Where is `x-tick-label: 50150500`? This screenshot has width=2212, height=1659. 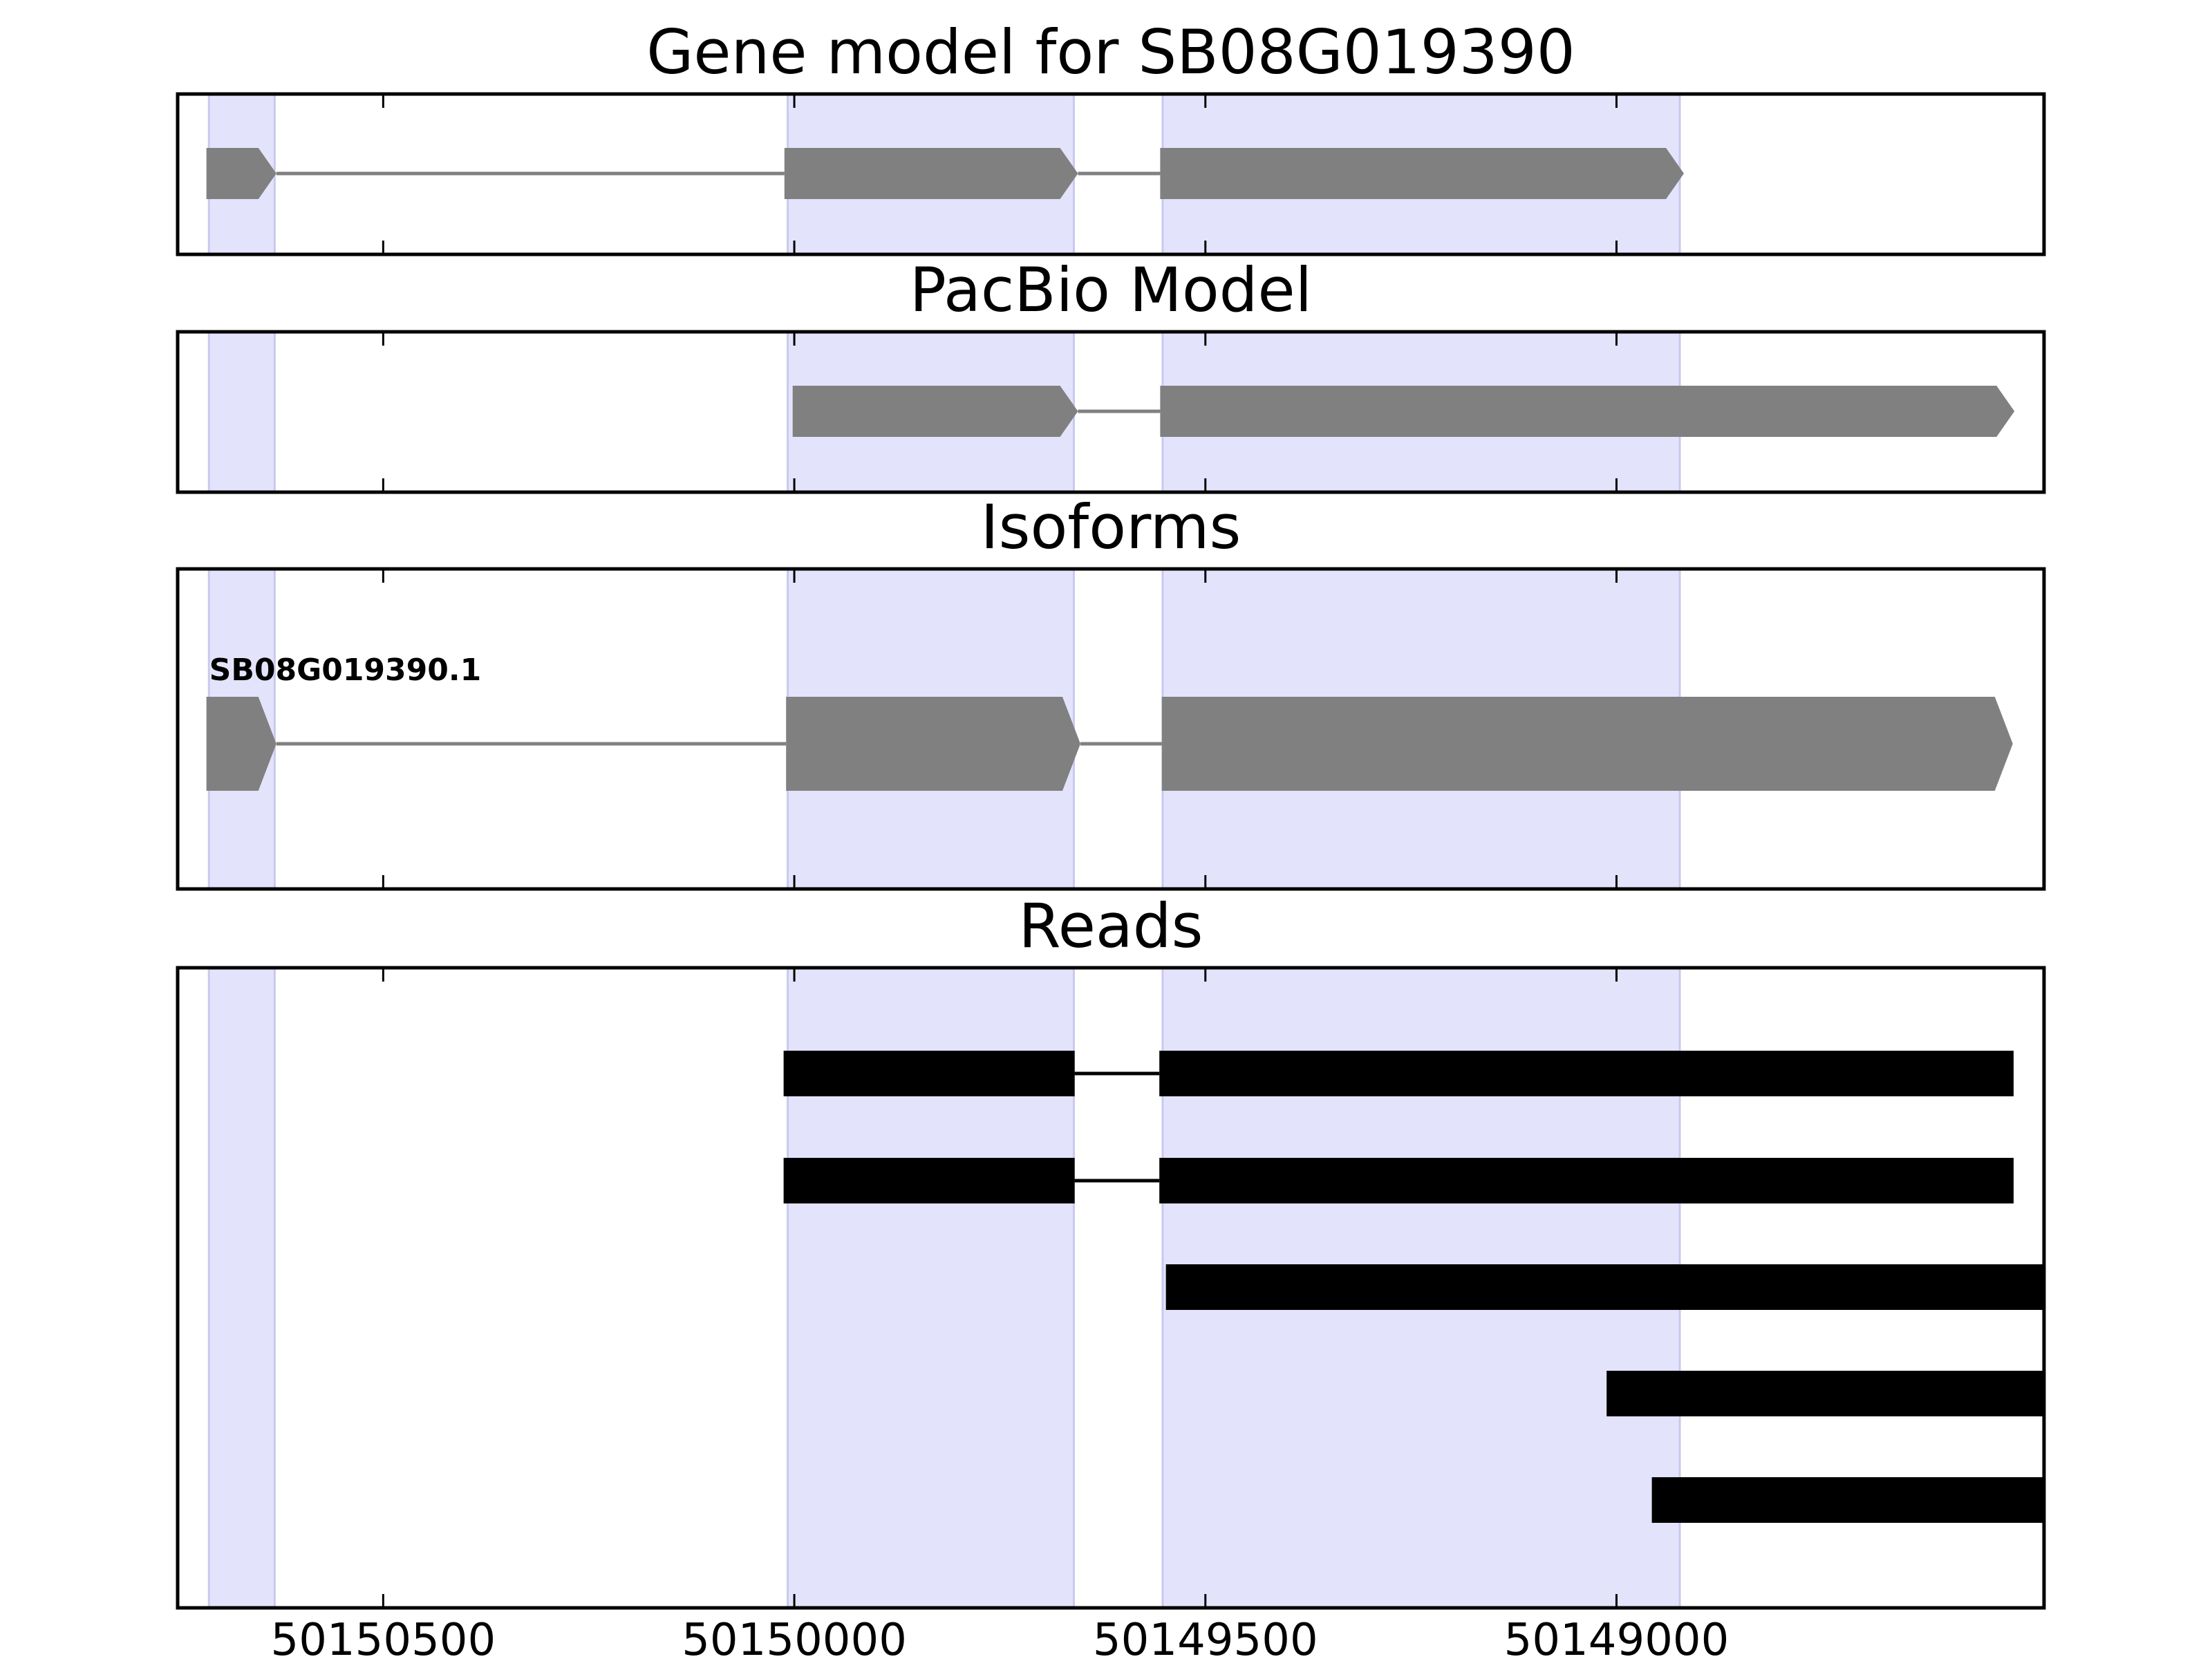
x-tick-label: 50150500 is located at coordinates (383, 1637).